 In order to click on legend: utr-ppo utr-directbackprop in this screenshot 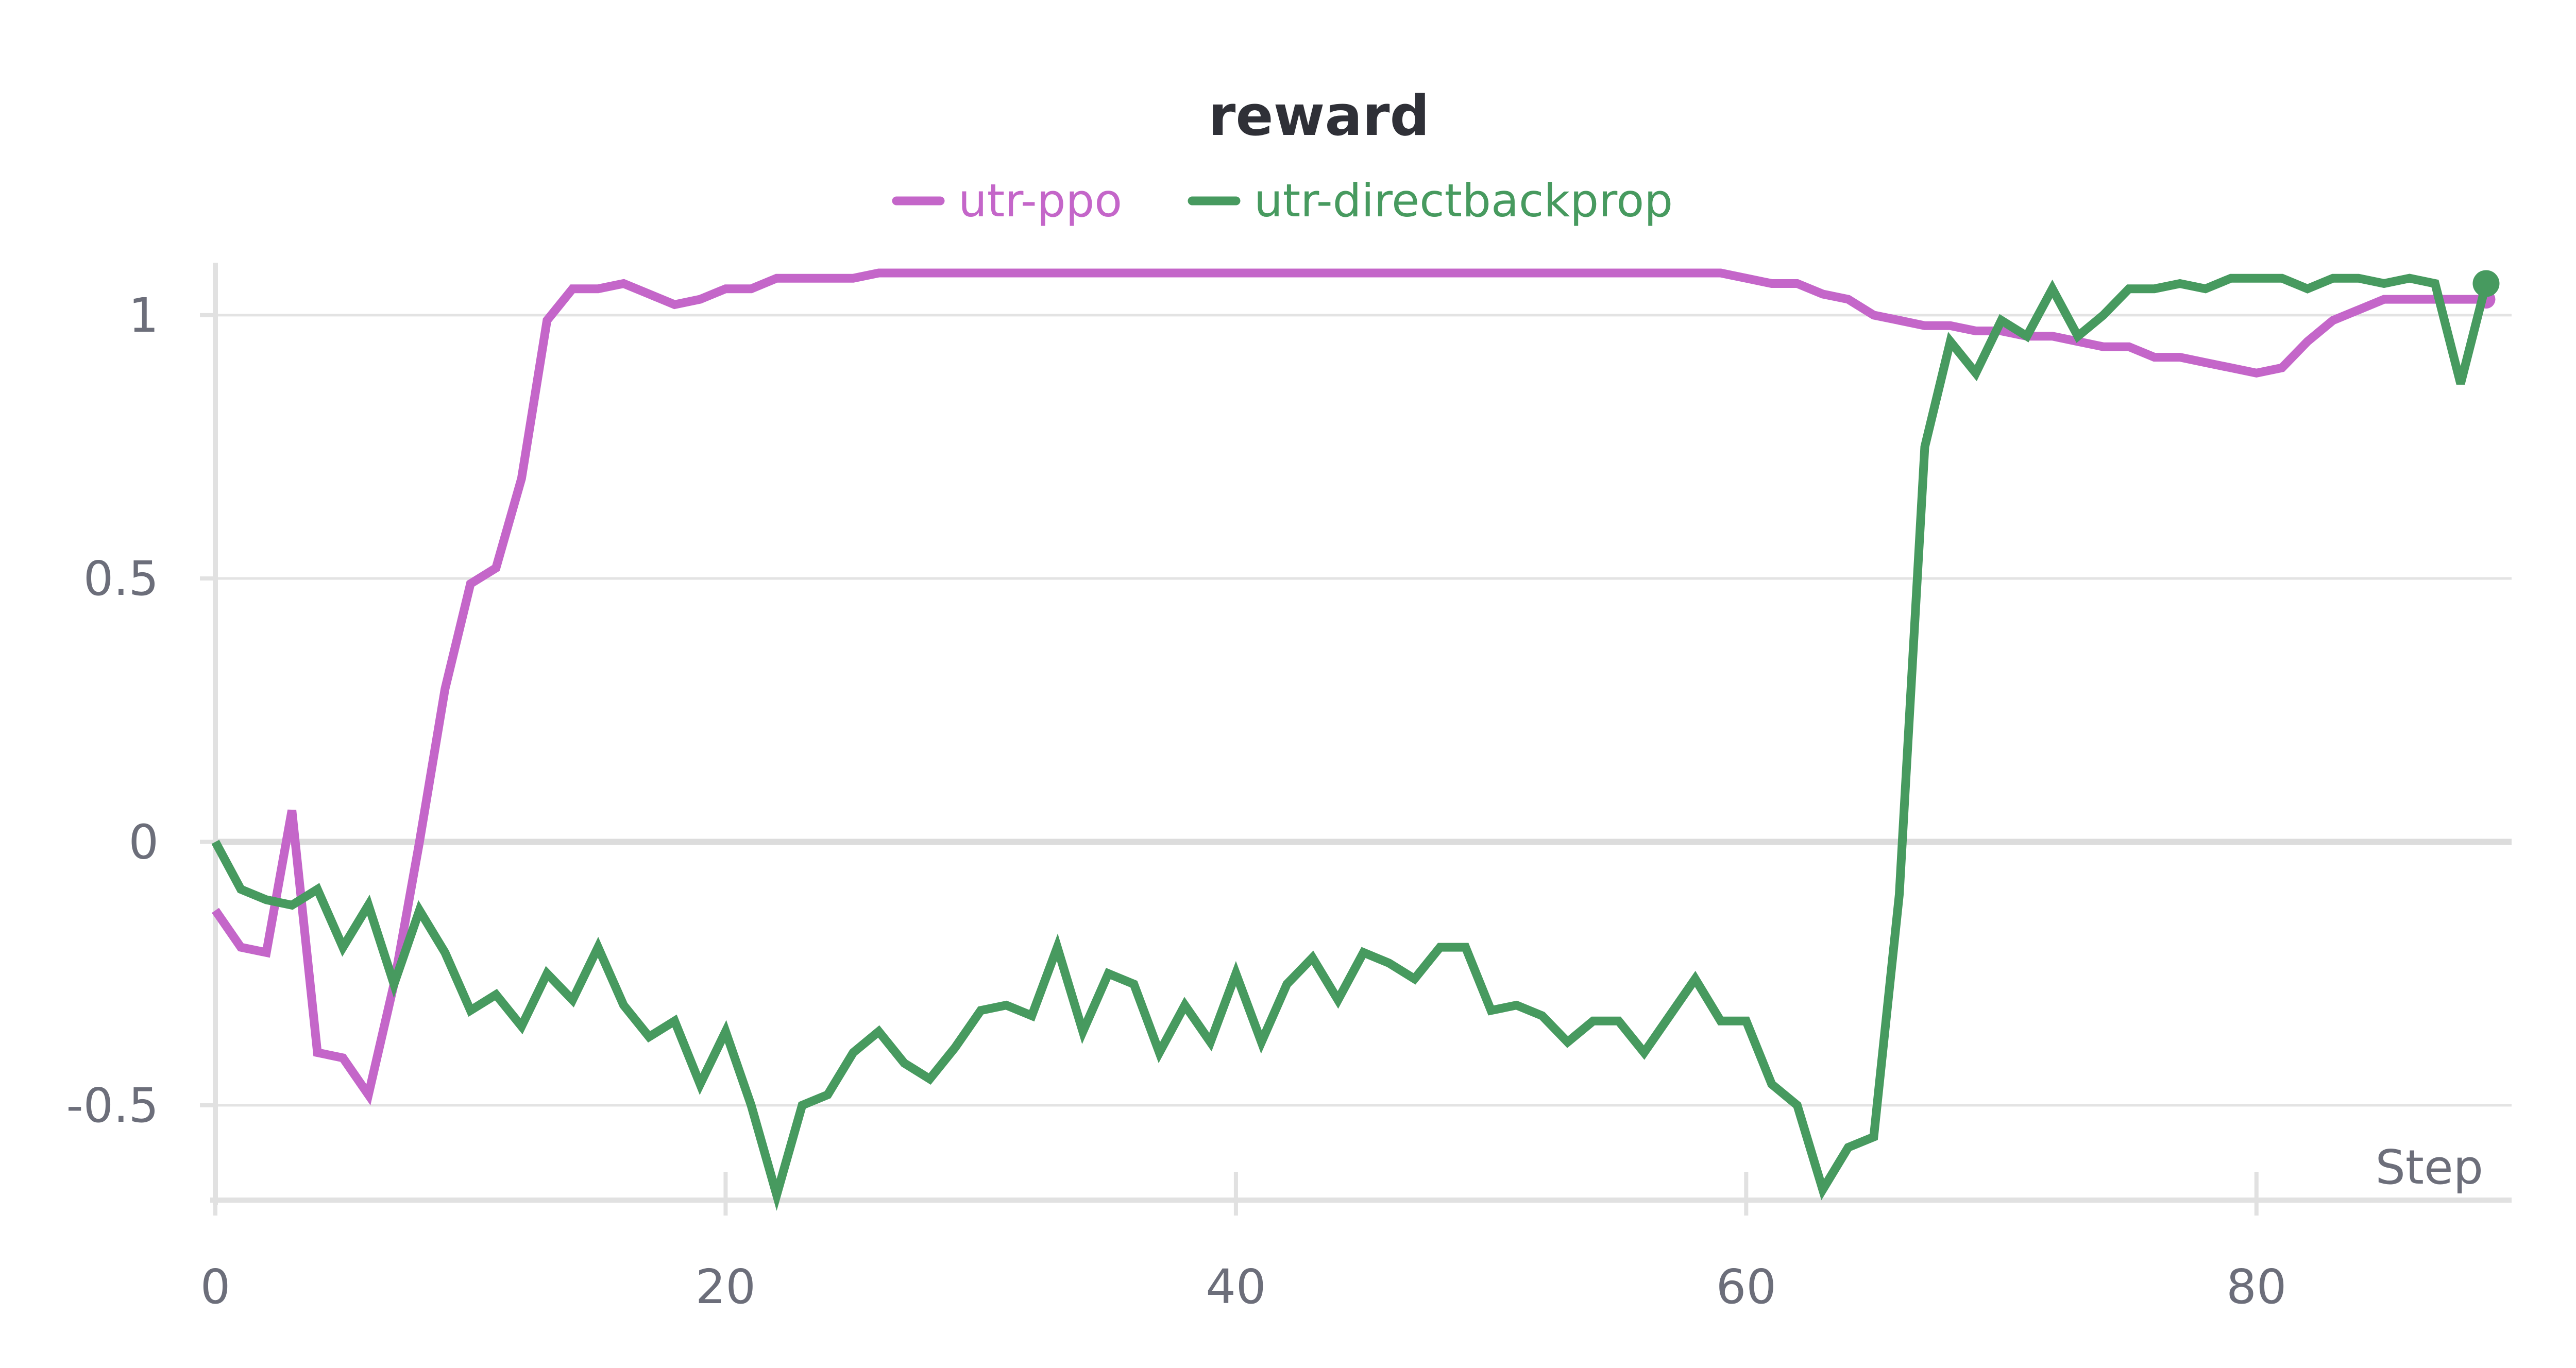, I will do `click(1282, 200)`.